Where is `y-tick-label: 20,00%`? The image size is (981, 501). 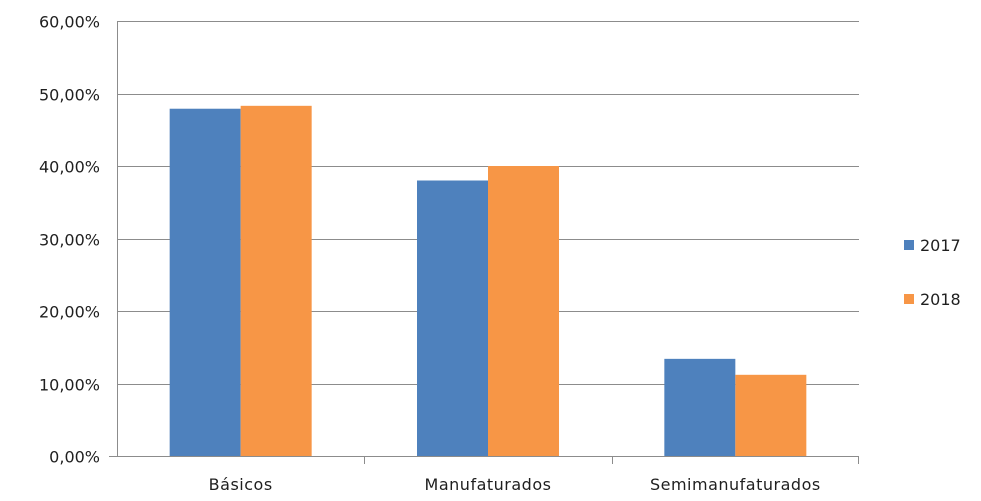 y-tick-label: 20,00% is located at coordinates (69, 312).